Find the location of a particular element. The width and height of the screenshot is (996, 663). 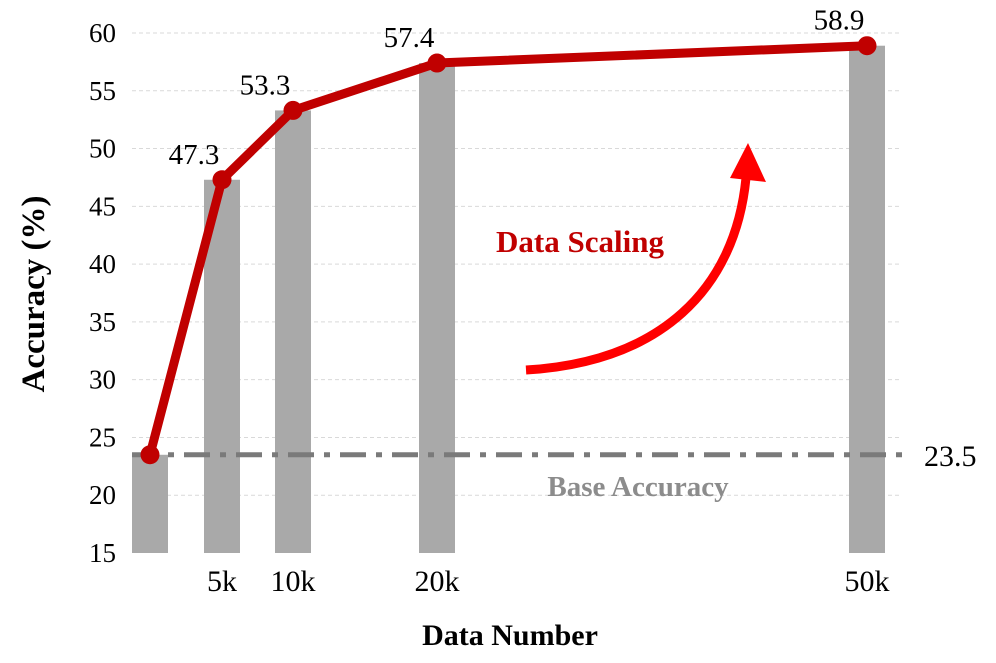

y-tick-label-60: 60 is located at coordinates (102, 33).